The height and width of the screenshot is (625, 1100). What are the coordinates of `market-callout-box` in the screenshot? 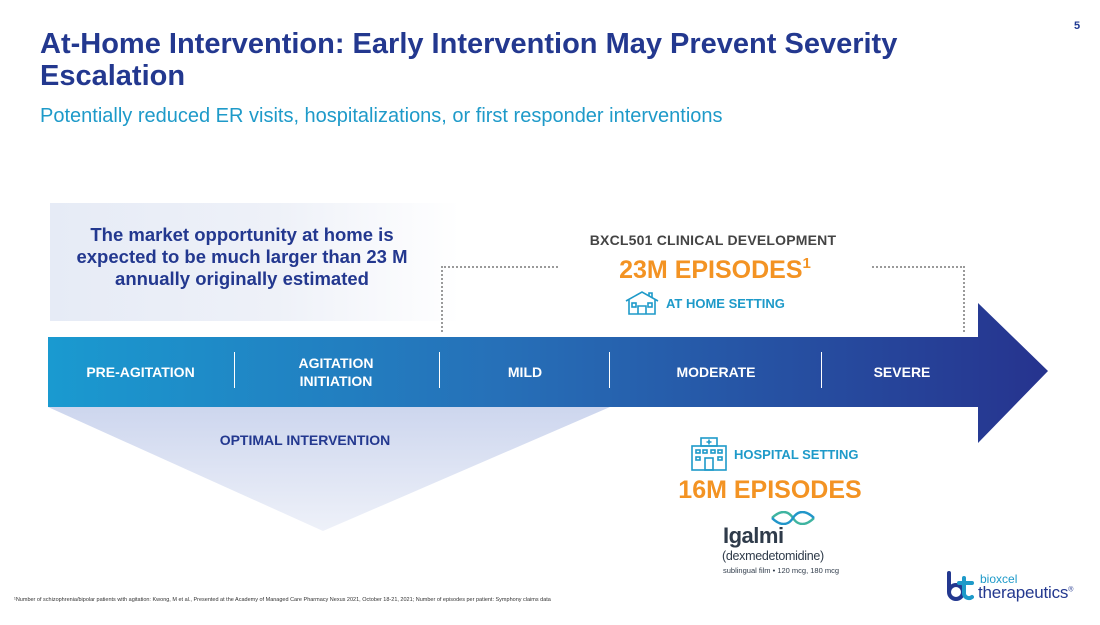 It's located at (255, 262).